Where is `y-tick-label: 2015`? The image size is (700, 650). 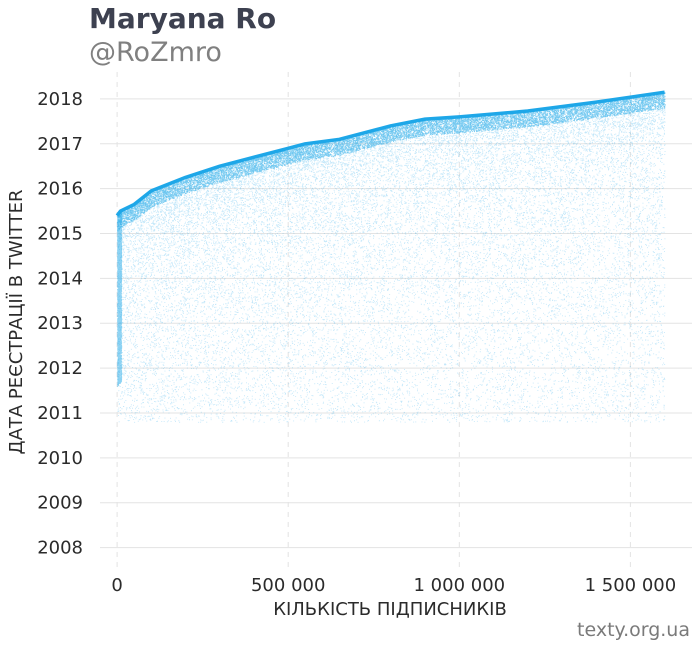 y-tick-label: 2015 is located at coordinates (60, 234).